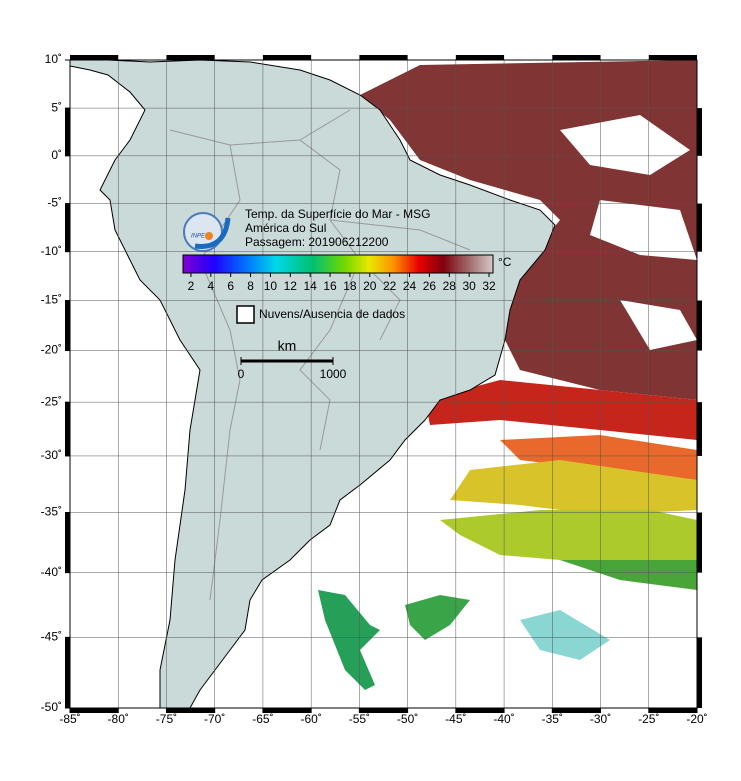  Describe the element at coordinates (191, 286) in the screenshot. I see `colorbar-tick-label: 2` at that location.